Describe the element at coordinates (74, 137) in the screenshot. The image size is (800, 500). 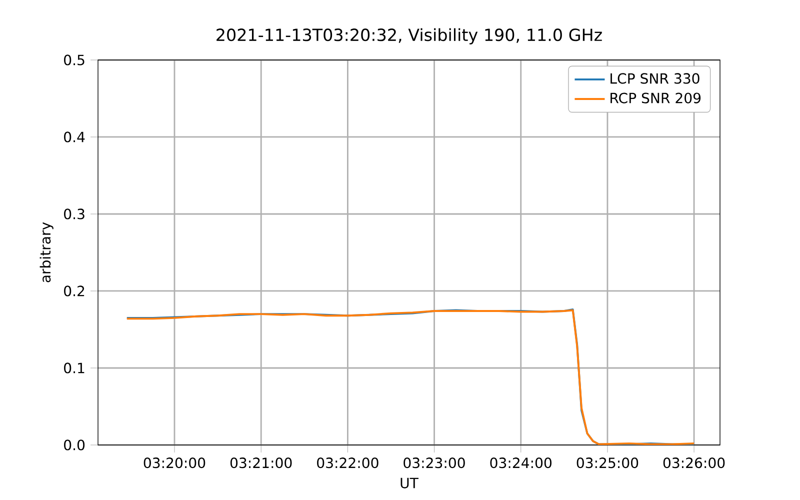
I see `y-tick-label: 0.4` at that location.